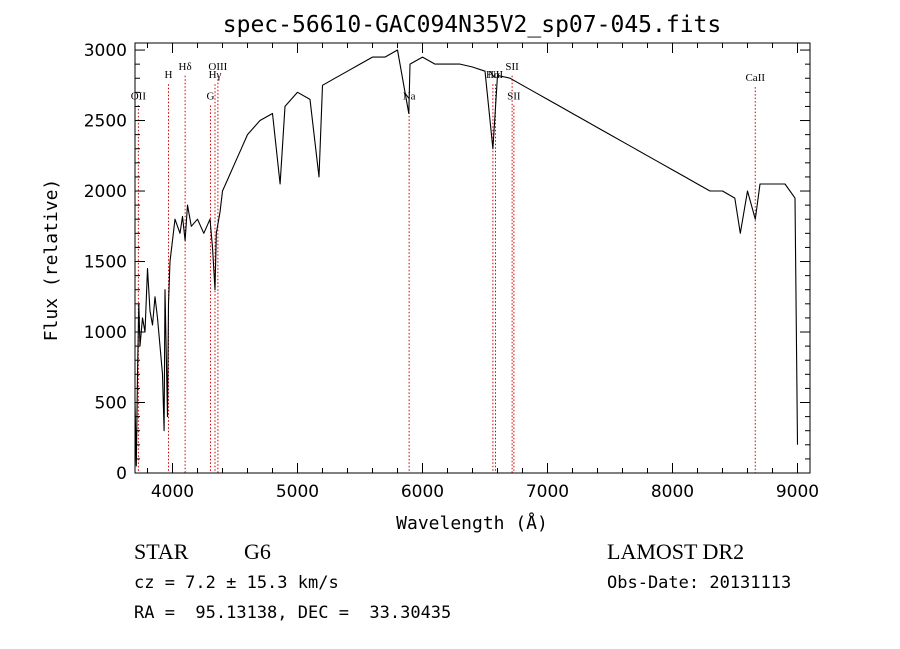 The width and height of the screenshot is (900, 649). Describe the element at coordinates (105, 192) in the screenshot. I see `y-tick-label-4: 2000` at that location.